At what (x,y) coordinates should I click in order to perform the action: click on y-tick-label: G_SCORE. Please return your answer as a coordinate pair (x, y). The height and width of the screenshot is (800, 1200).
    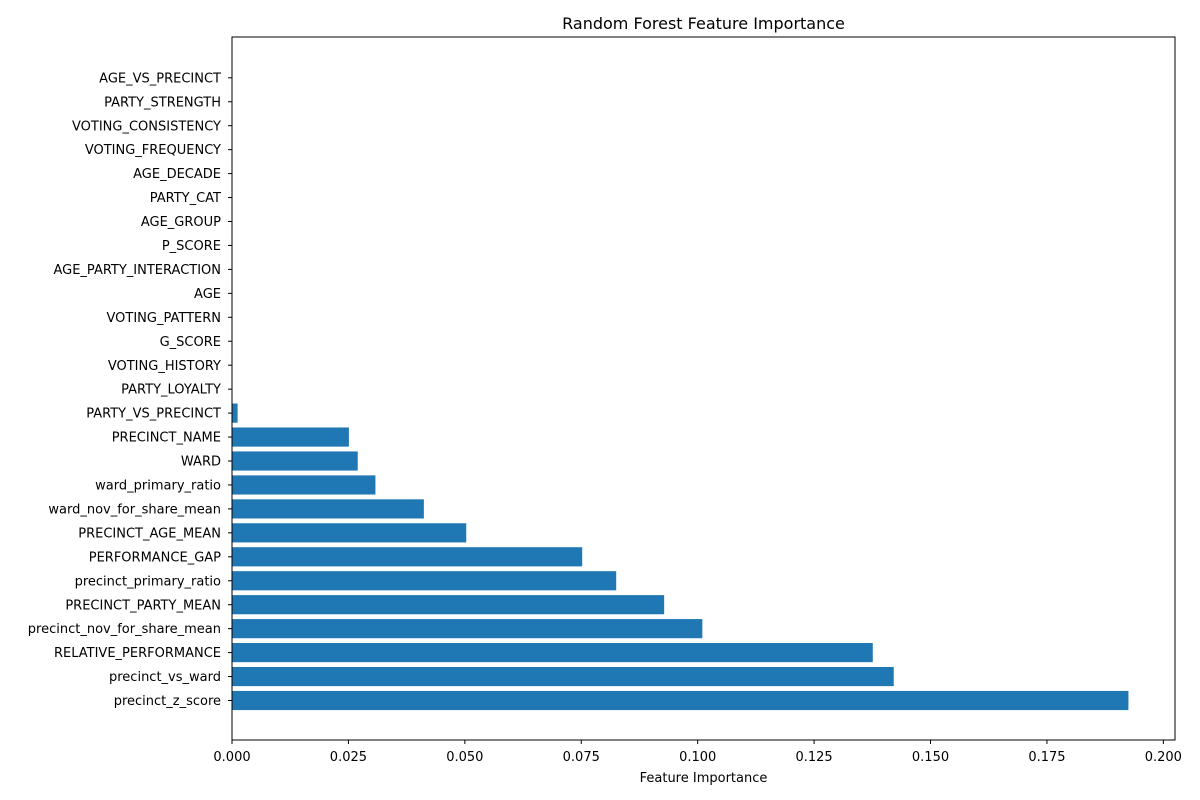
    Looking at the image, I should click on (190, 342).